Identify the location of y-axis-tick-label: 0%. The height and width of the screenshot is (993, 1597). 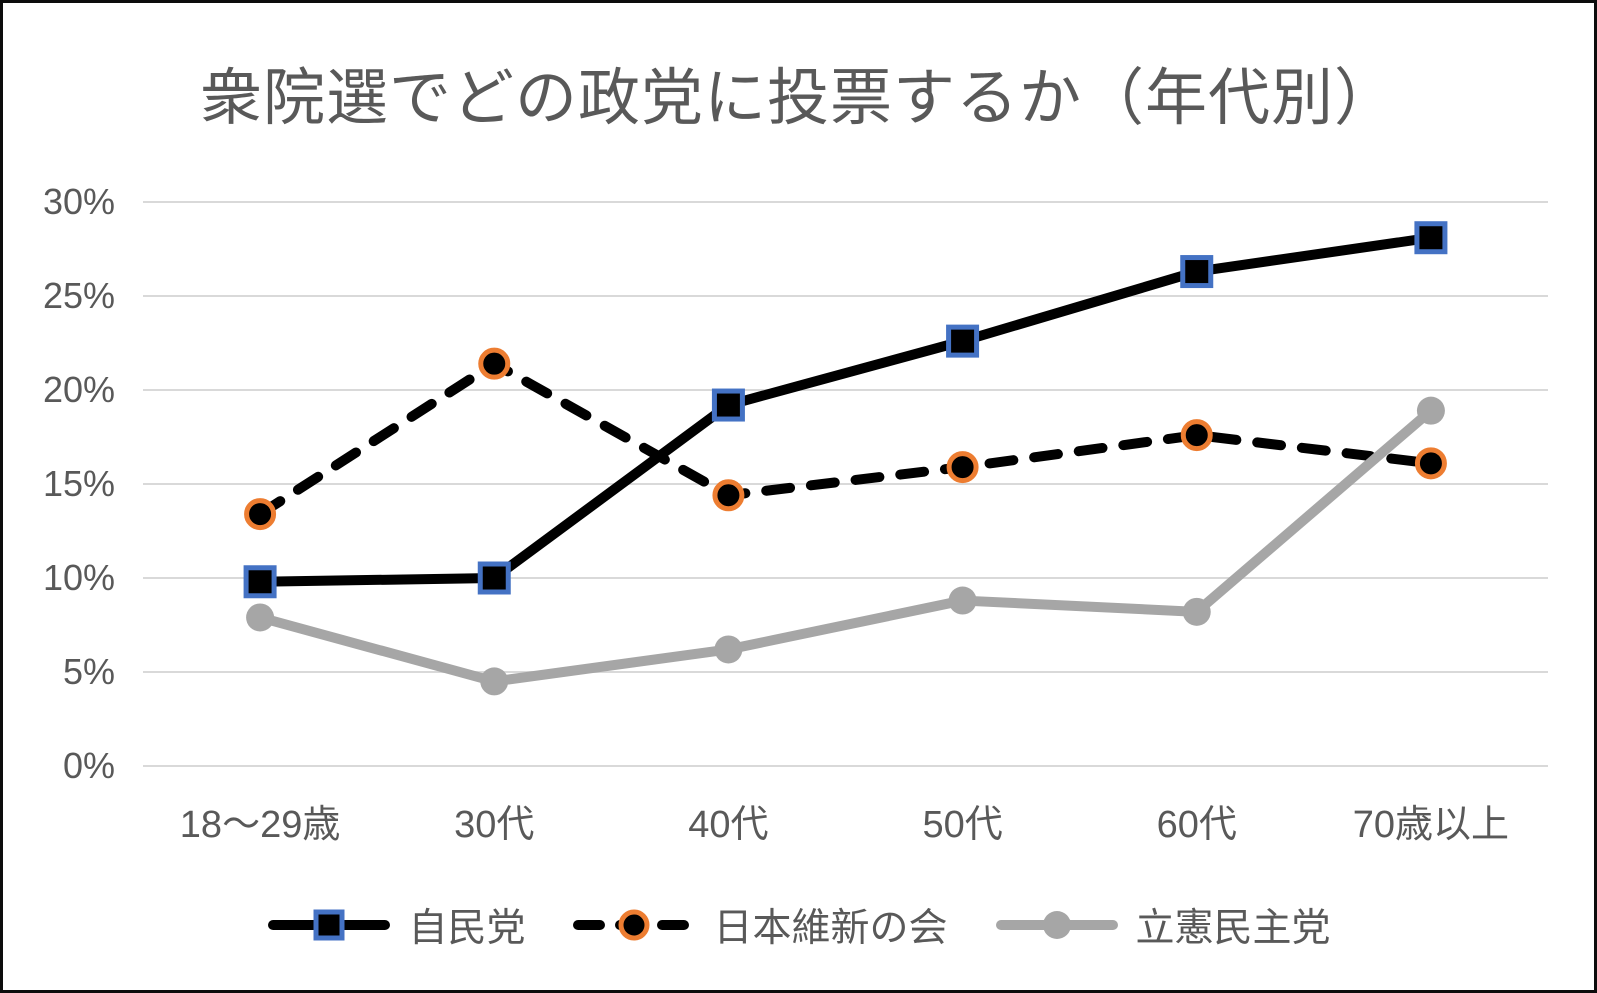
(88, 765).